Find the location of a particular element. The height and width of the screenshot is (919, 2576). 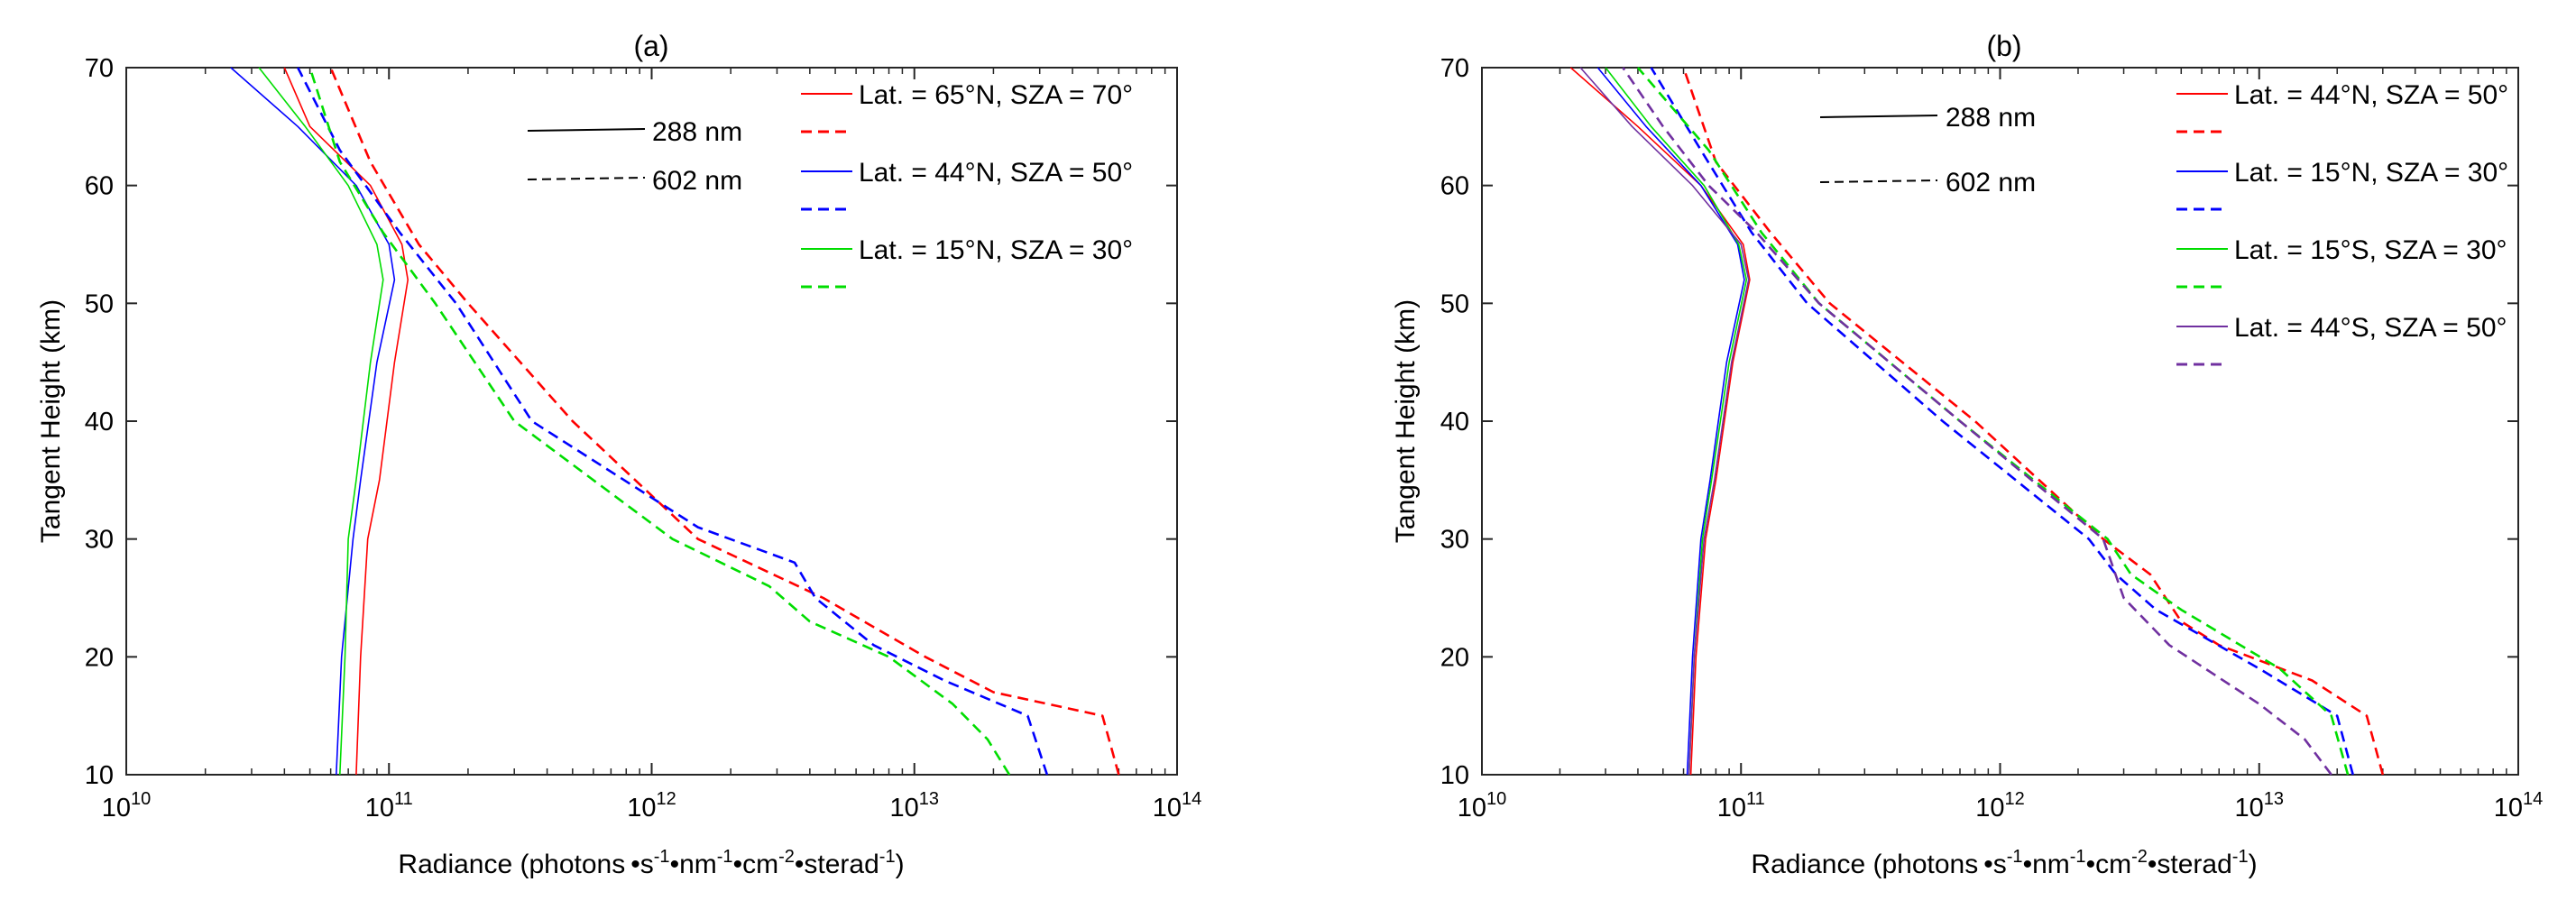

panel-label: (a) is located at coordinates (651, 46).